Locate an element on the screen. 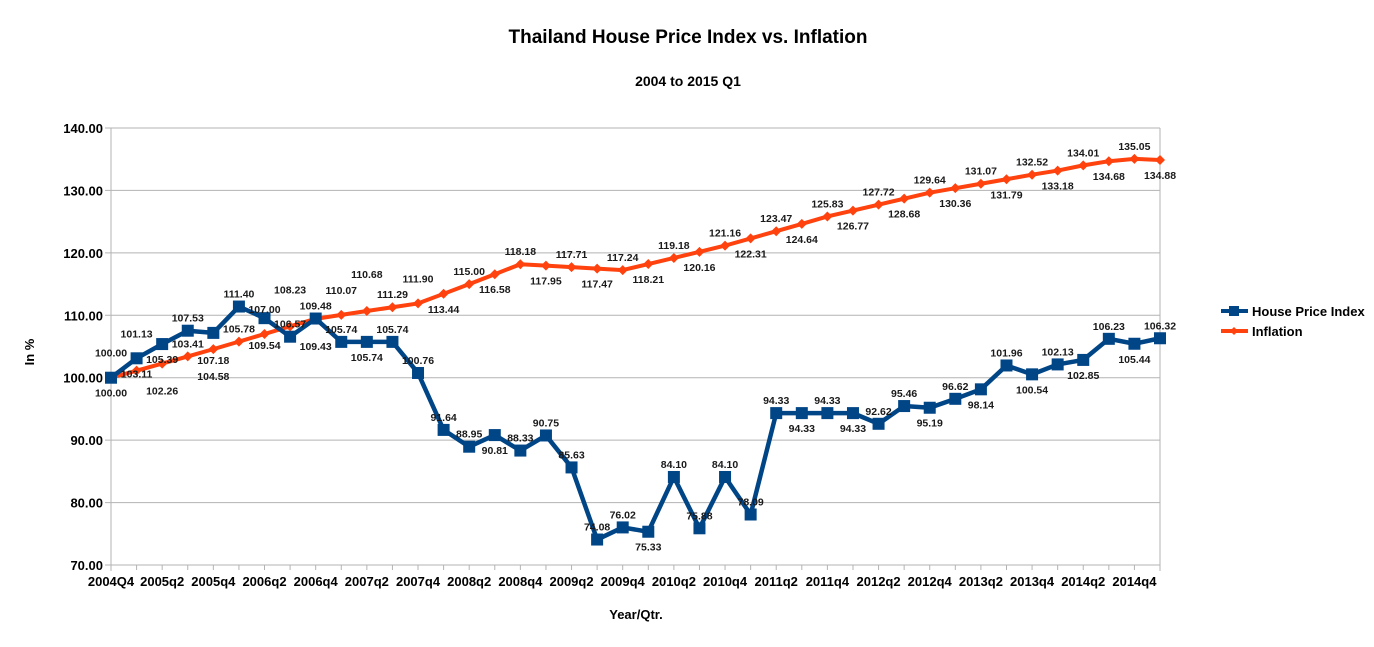 The width and height of the screenshot is (1374, 647). data-label: 134.88 is located at coordinates (1160, 176).